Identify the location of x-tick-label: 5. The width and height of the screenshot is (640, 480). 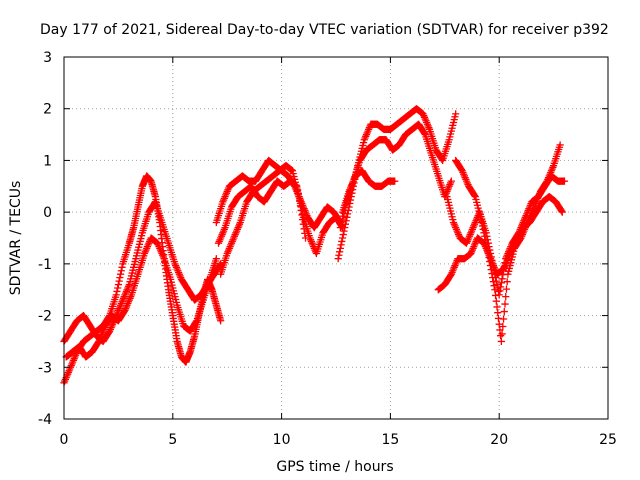
(172, 440).